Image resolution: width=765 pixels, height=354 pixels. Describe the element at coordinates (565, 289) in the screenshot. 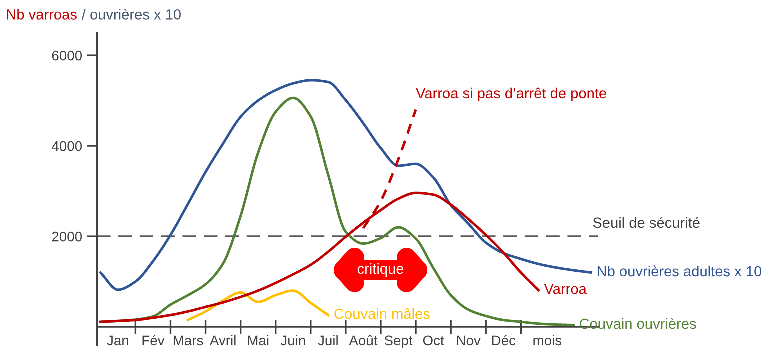

I see `series-label: Varroa` at that location.